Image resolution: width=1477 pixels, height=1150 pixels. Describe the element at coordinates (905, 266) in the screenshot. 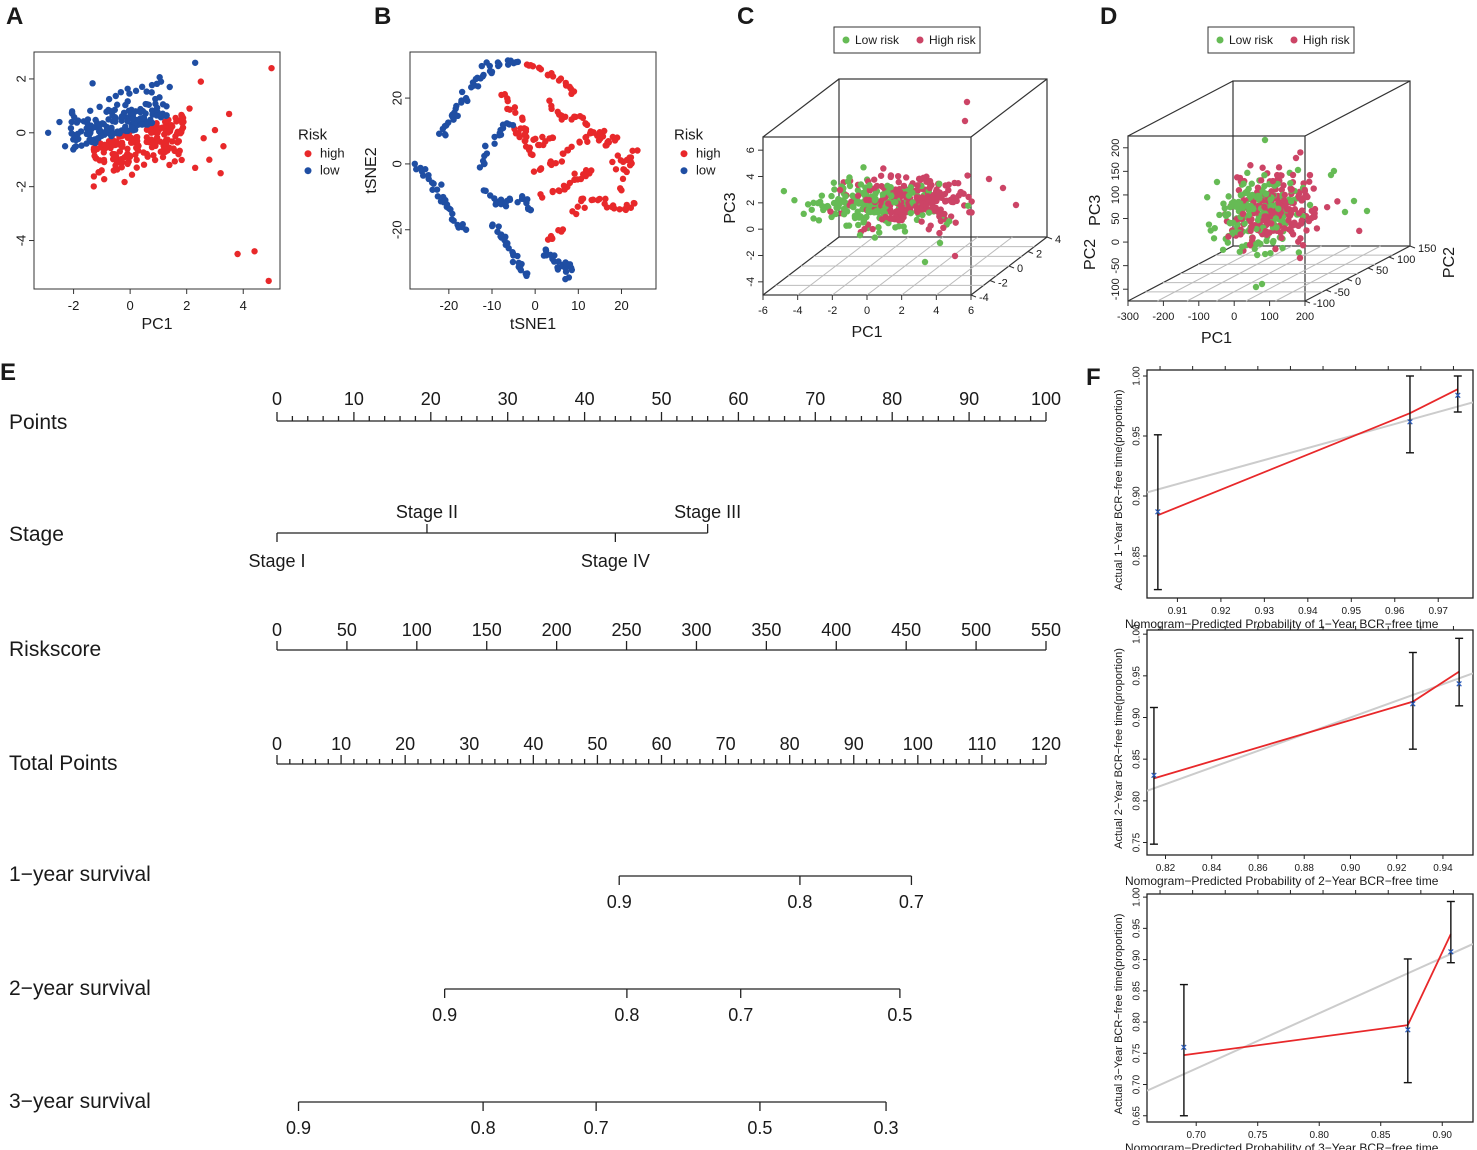

I see `floor-grid` at that location.